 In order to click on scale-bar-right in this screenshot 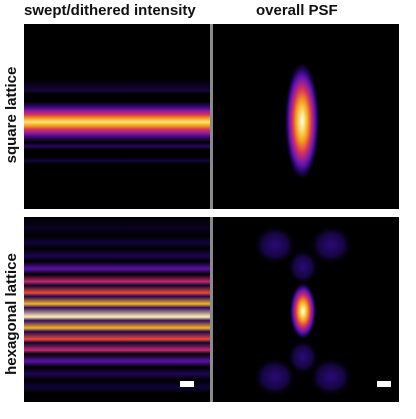, I will do `click(384, 384)`.